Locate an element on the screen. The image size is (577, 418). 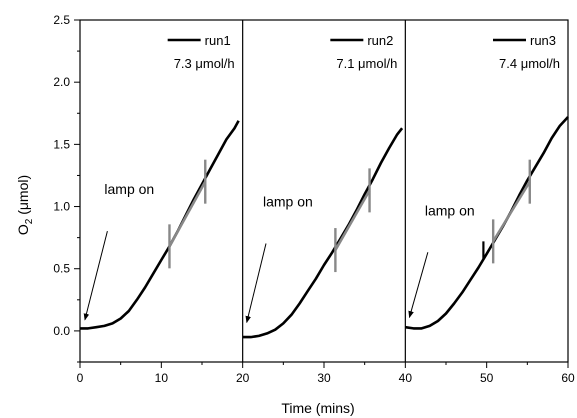
legend-label-run2: run2 is located at coordinates (380, 40).